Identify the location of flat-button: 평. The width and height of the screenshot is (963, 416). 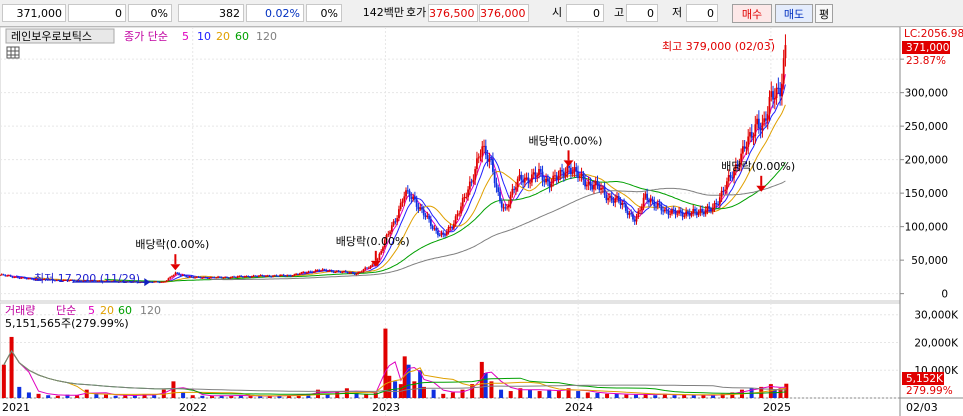
(824, 13).